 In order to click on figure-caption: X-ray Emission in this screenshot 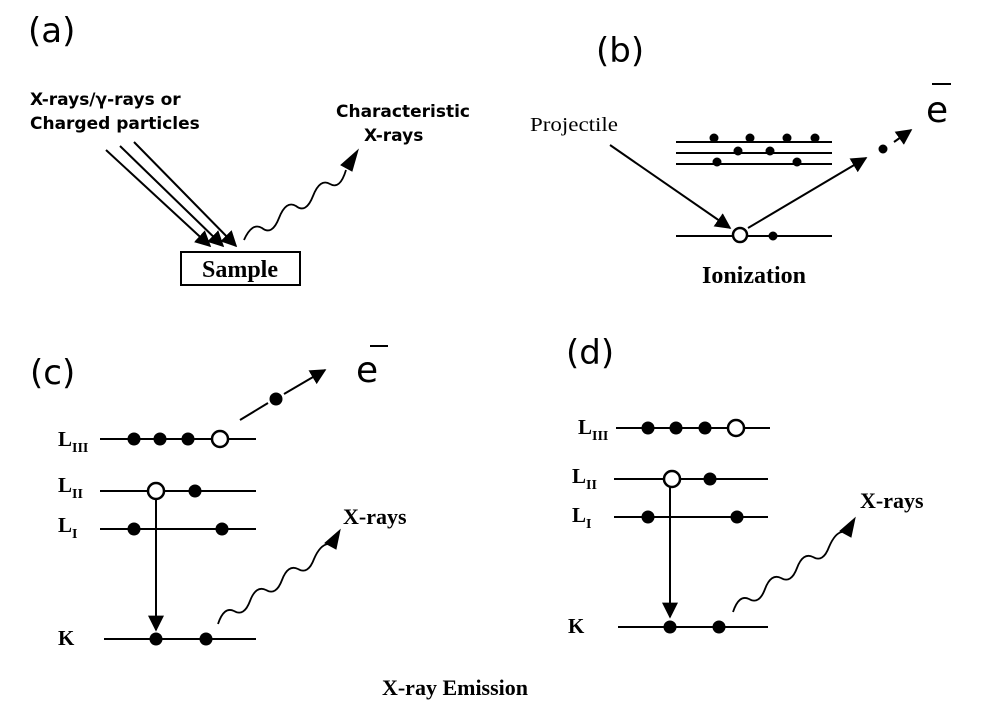, I will do `click(455, 687)`.